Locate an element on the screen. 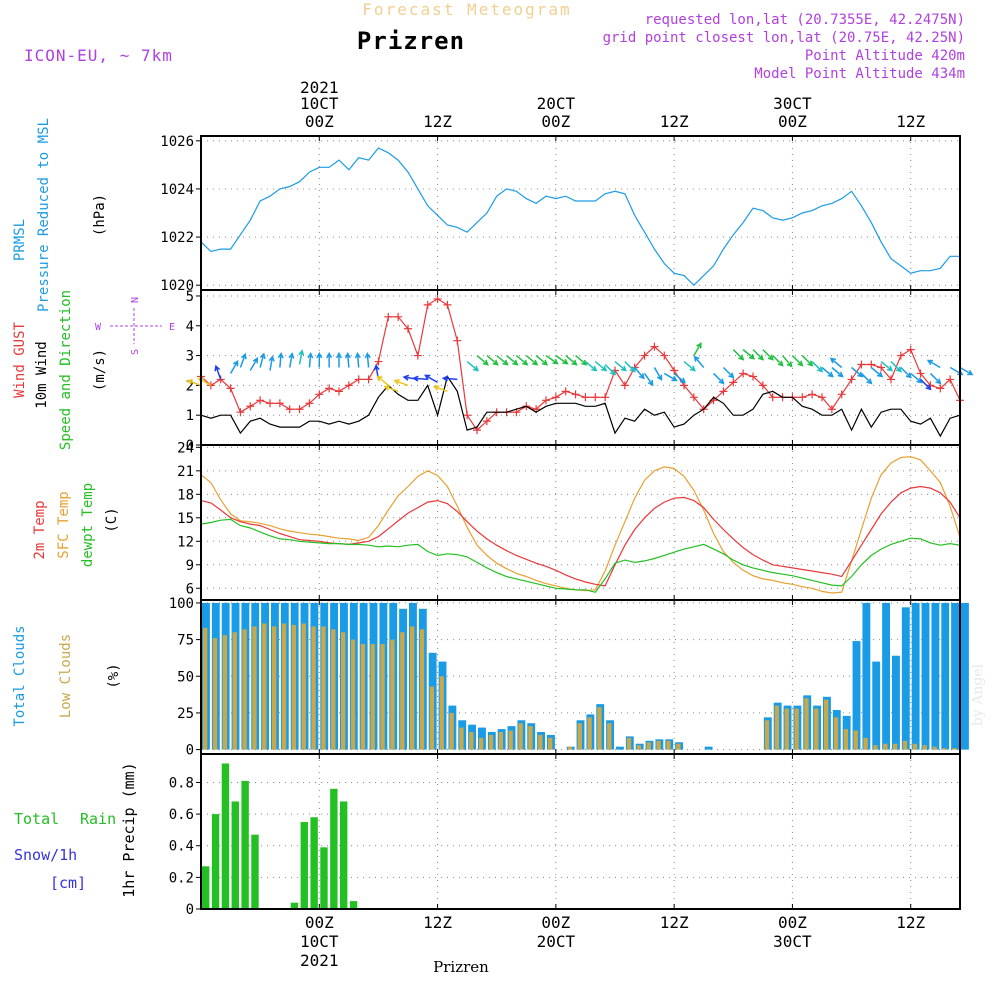 The width and height of the screenshot is (1000, 1000). header-title-top: Forecast Meteogram is located at coordinates (466, 9).